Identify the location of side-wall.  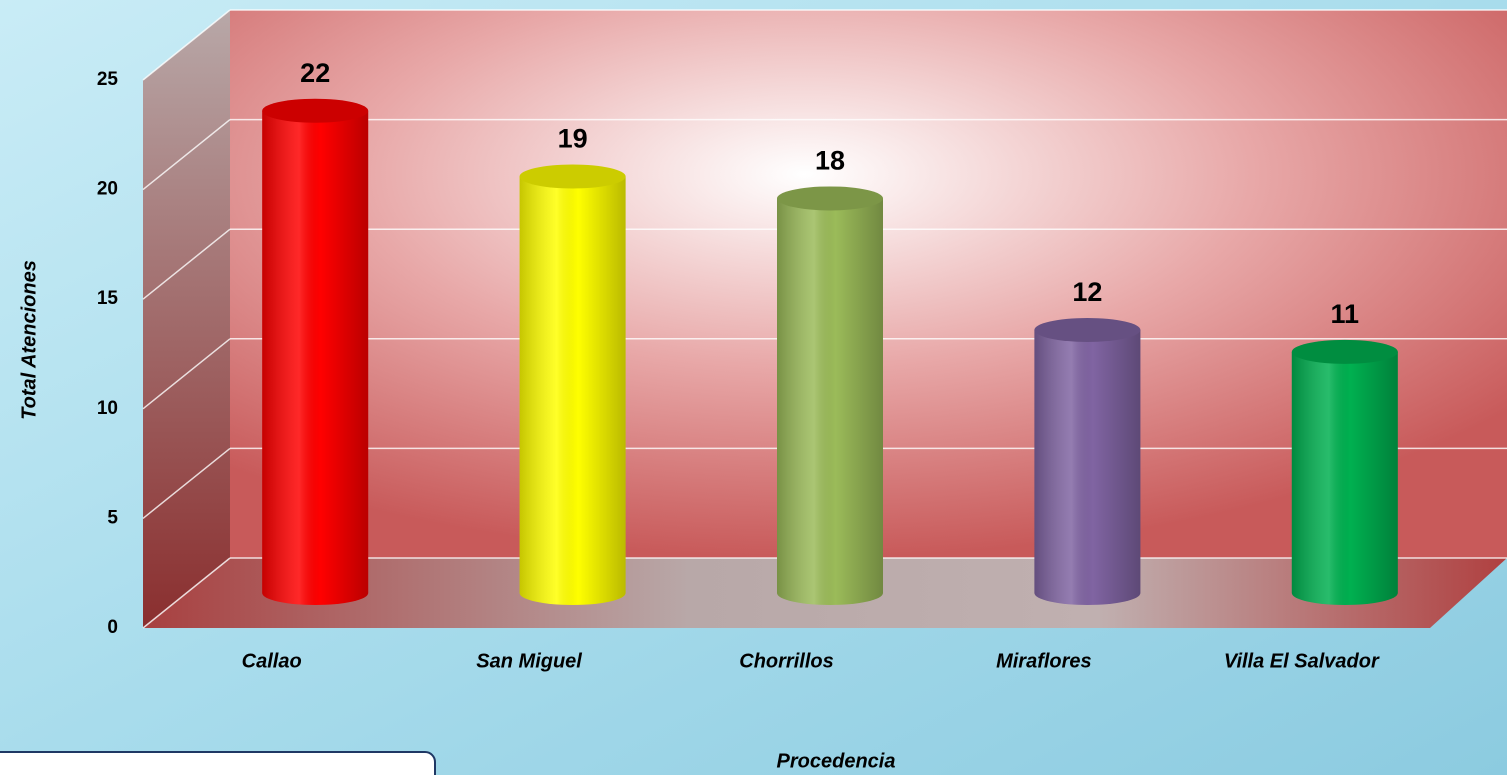
(186, 319).